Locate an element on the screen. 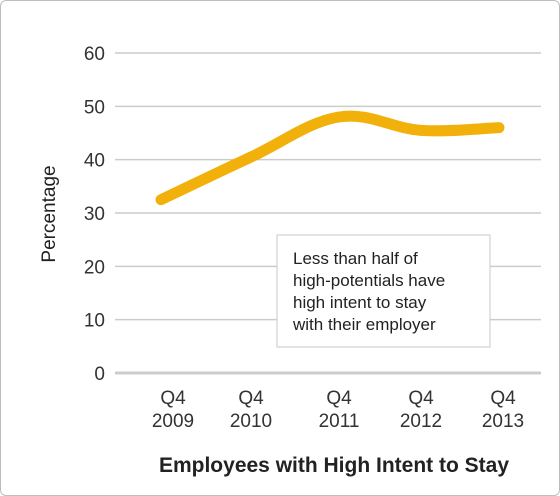 The width and height of the screenshot is (560, 496). y-tick-label: 10 is located at coordinates (94, 321).